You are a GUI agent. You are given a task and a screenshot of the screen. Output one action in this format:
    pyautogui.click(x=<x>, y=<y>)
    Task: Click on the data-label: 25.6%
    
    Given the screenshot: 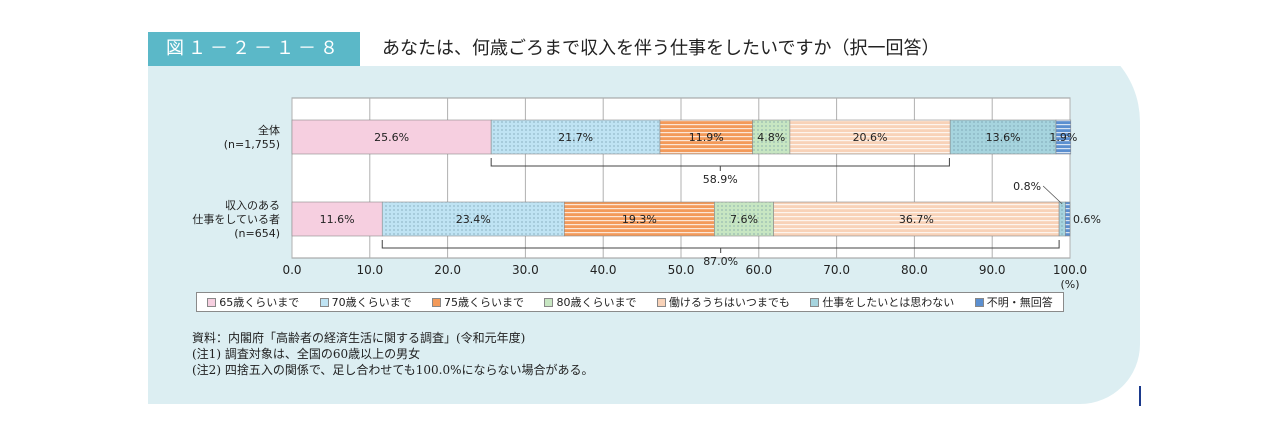 What is the action you would take?
    pyautogui.click(x=391, y=137)
    